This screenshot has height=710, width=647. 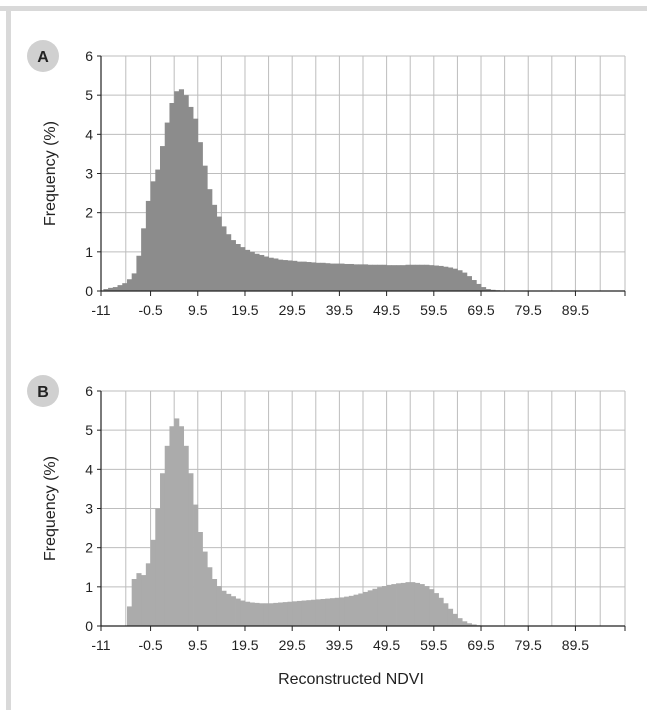 What do you see at coordinates (575, 310) in the screenshot?
I see `x-tick-label: 89.5` at bounding box center [575, 310].